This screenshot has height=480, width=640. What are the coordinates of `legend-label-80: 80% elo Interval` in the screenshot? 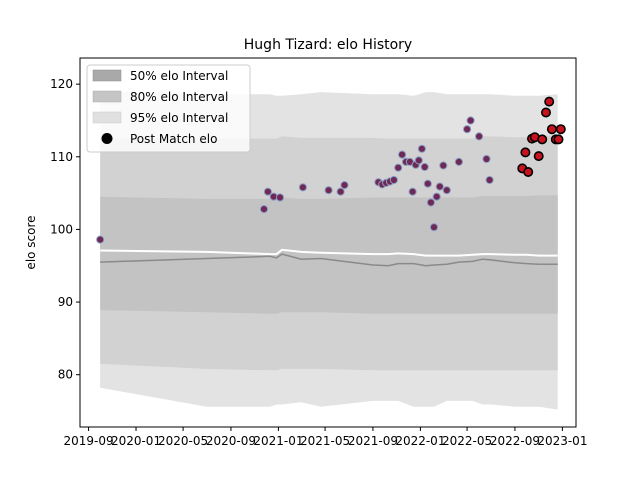 It's located at (179, 97).